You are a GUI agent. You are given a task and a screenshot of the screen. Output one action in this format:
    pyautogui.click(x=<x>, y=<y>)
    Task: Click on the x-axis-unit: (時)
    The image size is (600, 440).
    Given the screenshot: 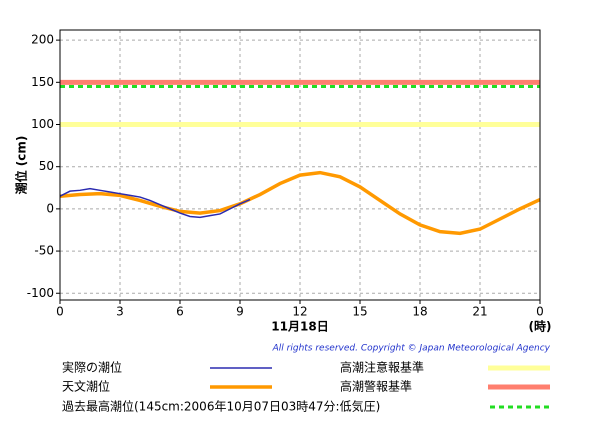 What is the action you would take?
    pyautogui.click(x=540, y=326)
    